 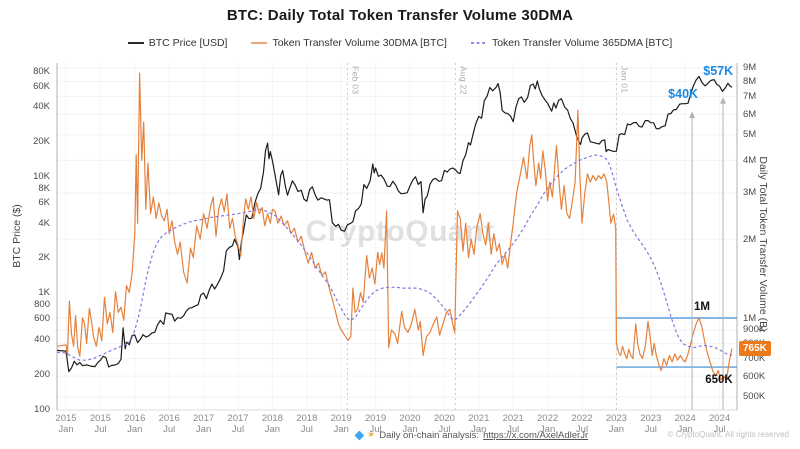 What do you see at coordinates (259, 43) in the screenshot?
I see `orange-line-swatch-icon` at bounding box center [259, 43].